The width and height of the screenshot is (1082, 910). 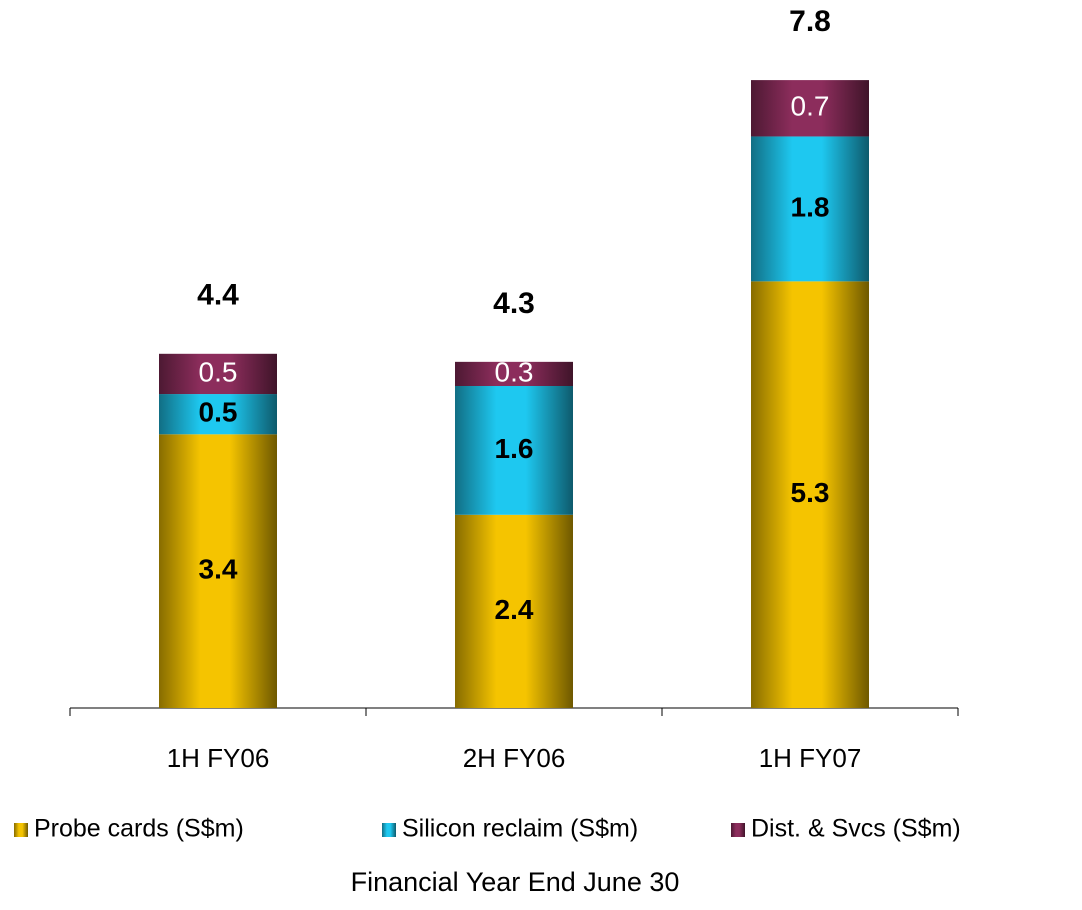 What do you see at coordinates (515, 882) in the screenshot?
I see `x-axis-title: Financial Year End June 30` at bounding box center [515, 882].